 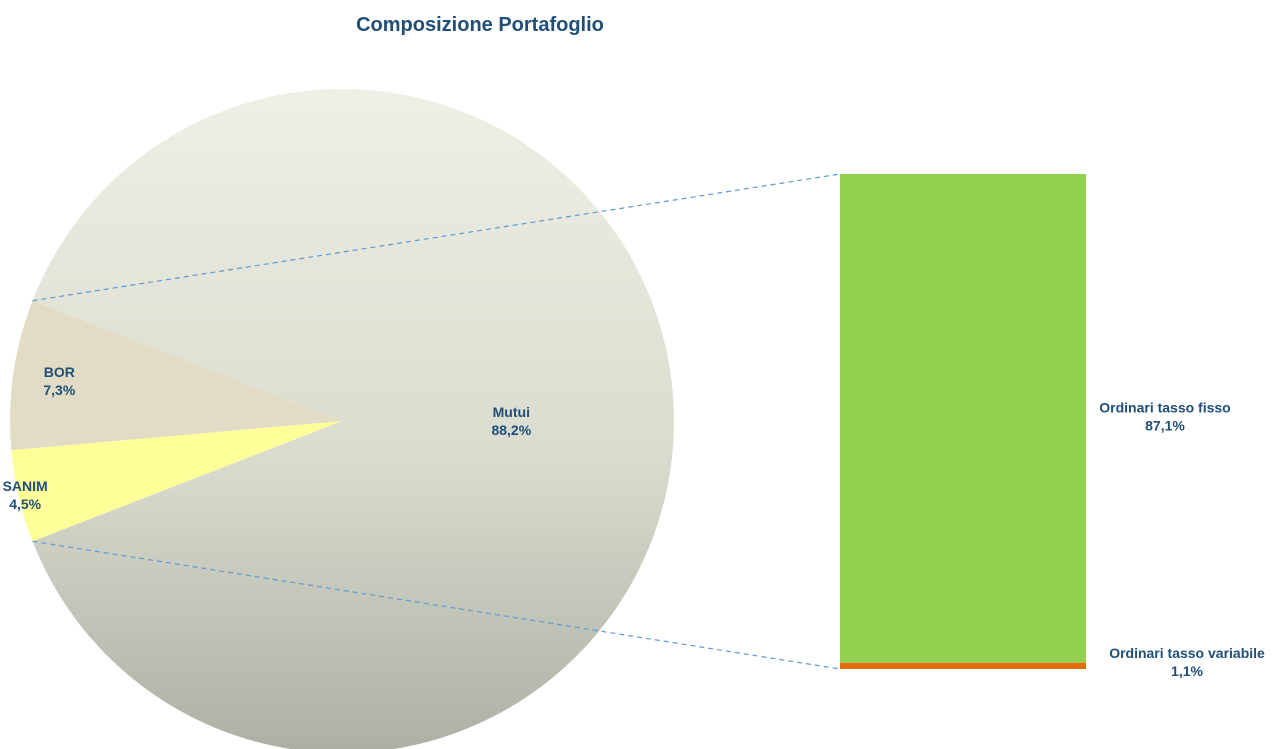 What do you see at coordinates (963, 665) in the screenshot?
I see `bar-segment-ordinari-tasso-variabile` at bounding box center [963, 665].